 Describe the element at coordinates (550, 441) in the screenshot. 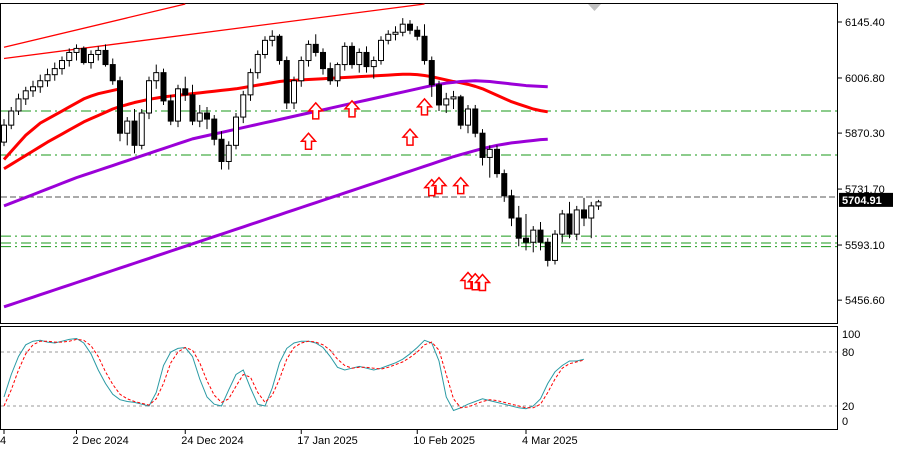

I see `time-tick-label: 4 Mar 2025` at that location.